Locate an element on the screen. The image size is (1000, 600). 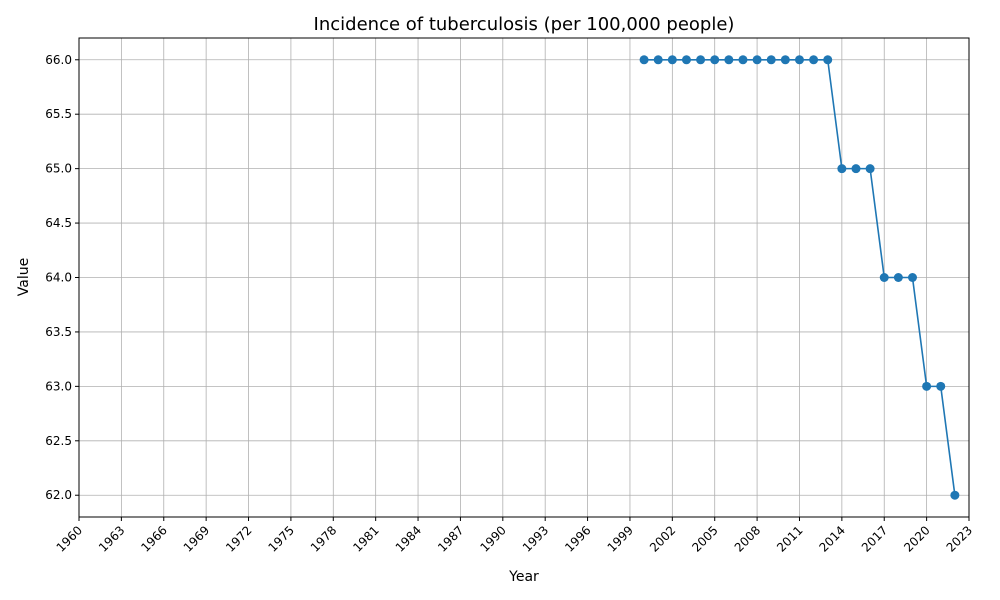
y-tick-label: 63.0 is located at coordinates (58, 386).